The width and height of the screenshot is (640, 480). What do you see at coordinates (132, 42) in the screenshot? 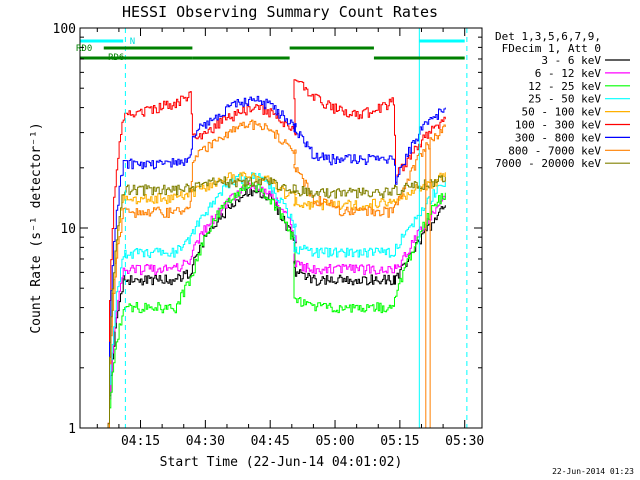
I see `night-label: N` at bounding box center [132, 42].